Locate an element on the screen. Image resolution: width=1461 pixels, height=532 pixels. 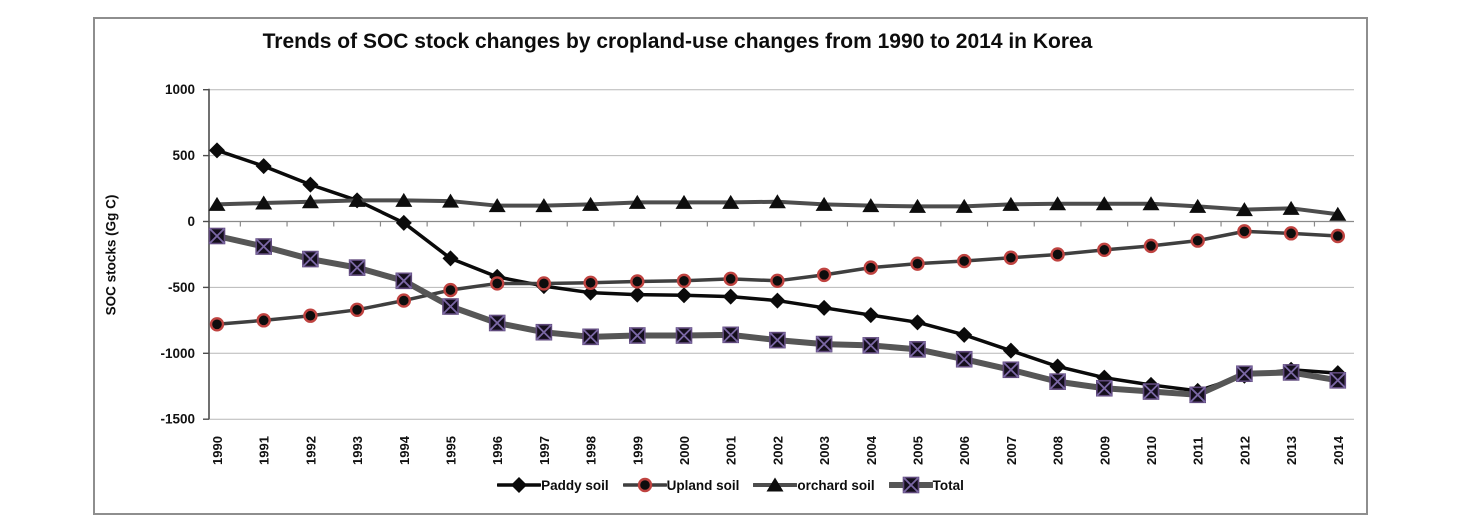
y-tick-label: -1500 is located at coordinates (177, 419).